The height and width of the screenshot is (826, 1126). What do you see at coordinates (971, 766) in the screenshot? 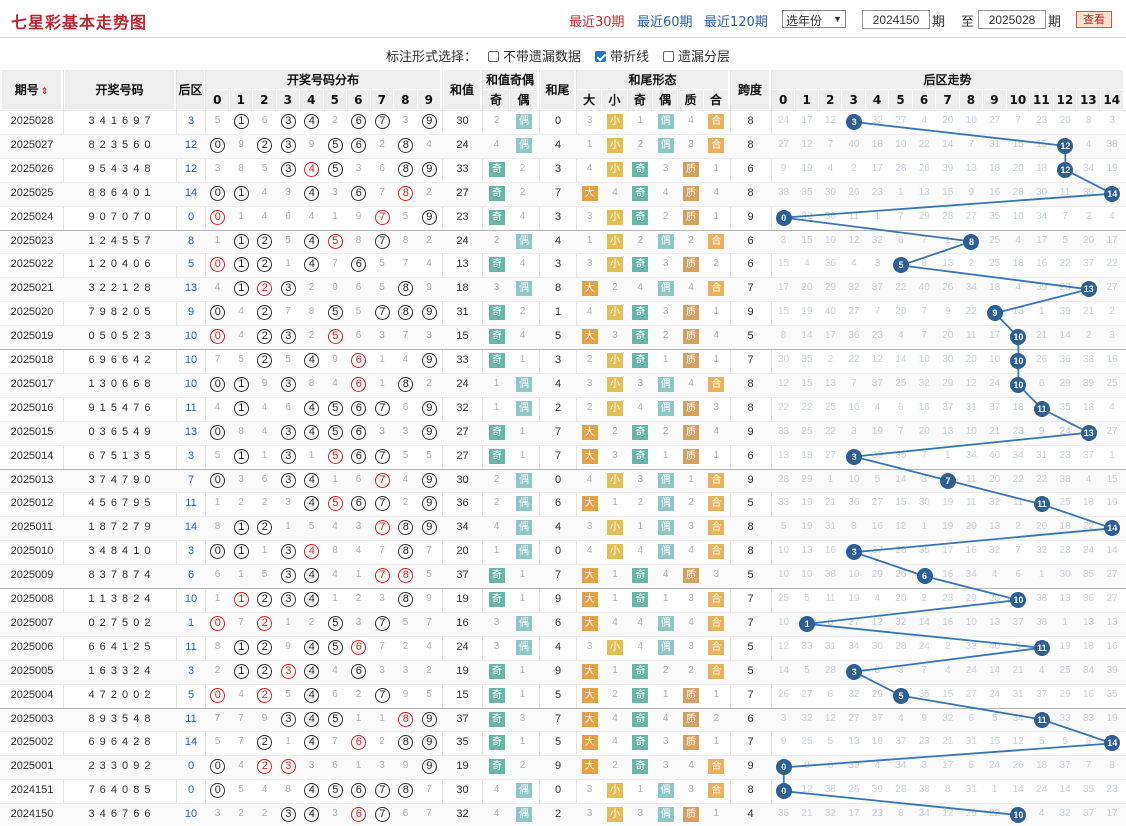
I see `back-trend-miss: 5` at bounding box center [971, 766].